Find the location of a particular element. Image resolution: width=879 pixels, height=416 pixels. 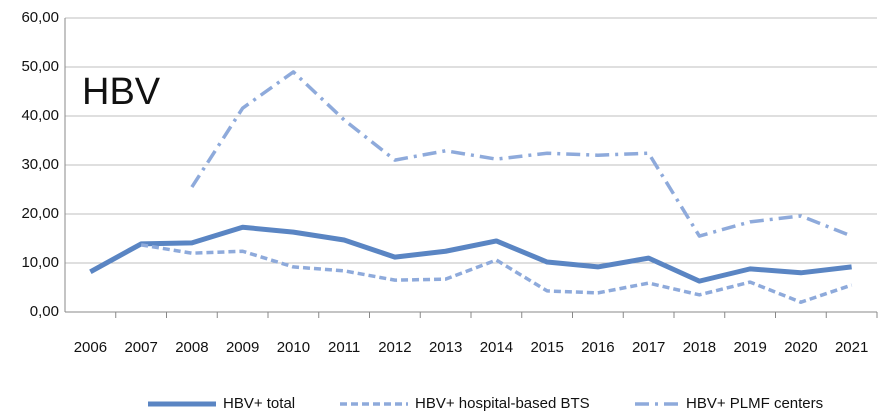

x-tick-label: 2016 is located at coordinates (597, 347).